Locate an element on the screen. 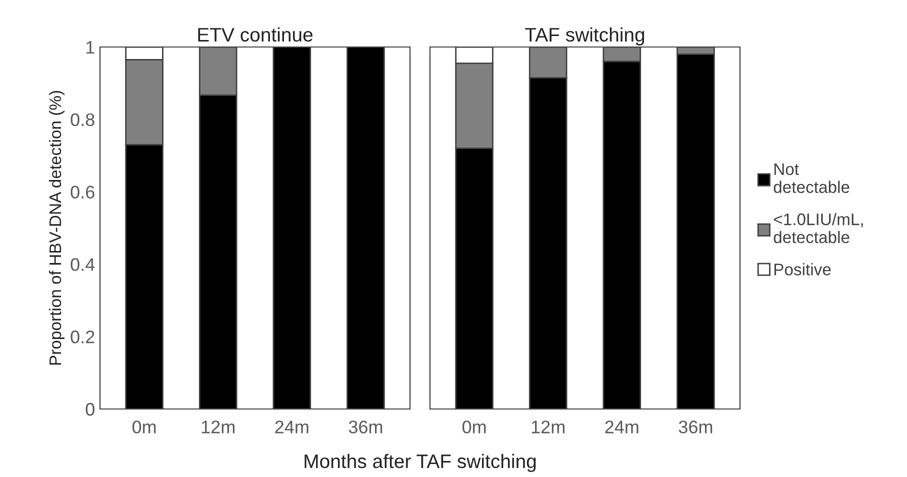 This screenshot has height=477, width=907. y-tick-label: 0.4 is located at coordinates (82, 264).